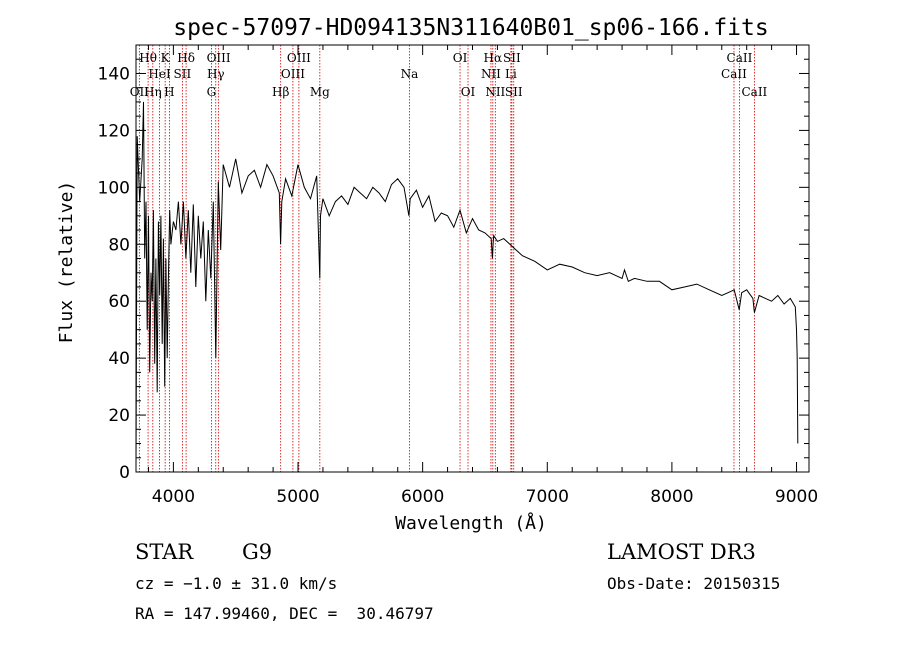 Image resolution: width=900 pixels, height=649 pixels. I want to click on observation-date: Obs-Date: 20150315, so click(694, 583).